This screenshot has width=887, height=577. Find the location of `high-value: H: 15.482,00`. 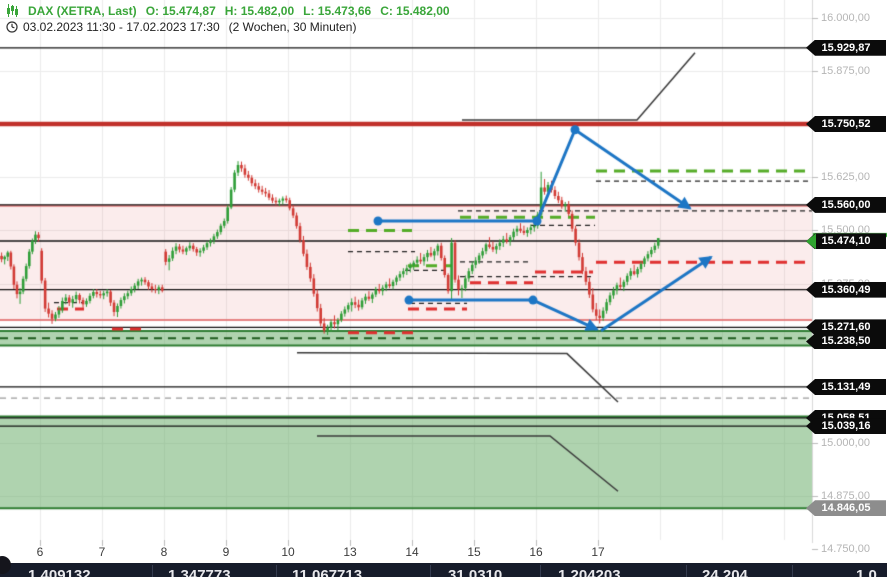

high-value: H: 15.482,00 is located at coordinates (259, 10).